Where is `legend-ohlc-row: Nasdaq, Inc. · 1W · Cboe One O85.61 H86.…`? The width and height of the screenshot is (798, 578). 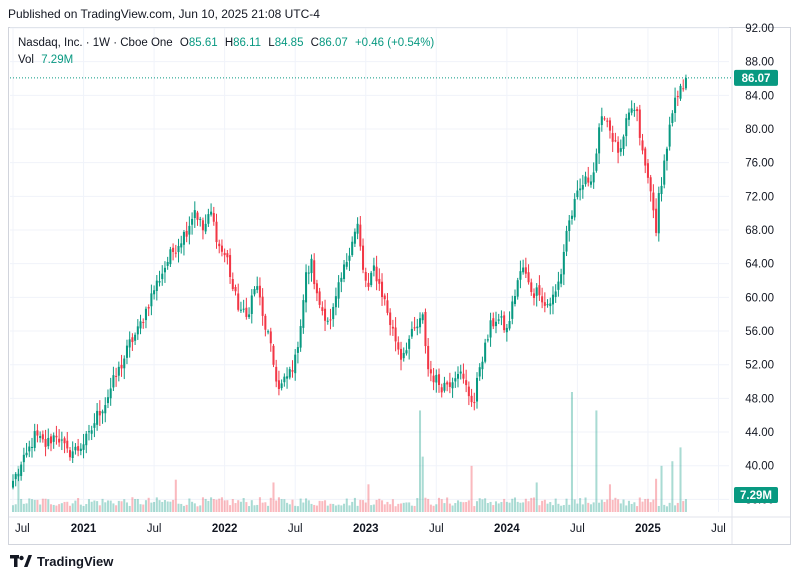
legend-ohlc-row: Nasdaq, Inc. · 1W · Cboe One O85.61 H86.… is located at coordinates (226, 43).